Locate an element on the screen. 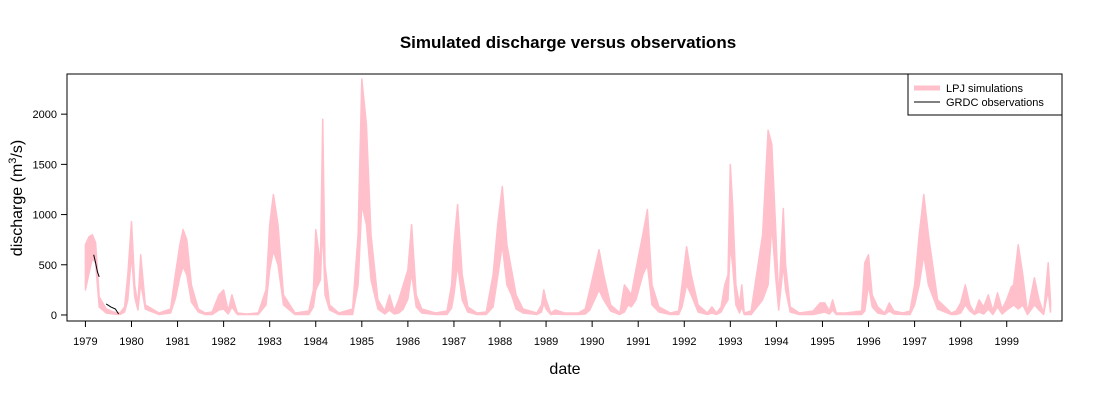 Image resolution: width=1100 pixels, height=412 pixels. x-tick-label: 1992 is located at coordinates (684, 342).